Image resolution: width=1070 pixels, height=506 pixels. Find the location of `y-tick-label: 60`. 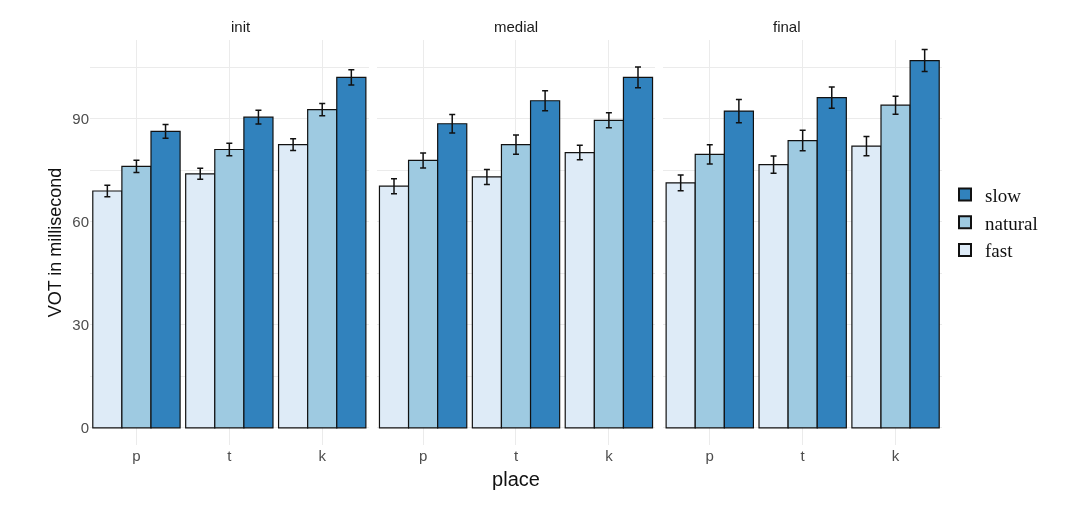

y-tick-label: 60 is located at coordinates (80, 222).